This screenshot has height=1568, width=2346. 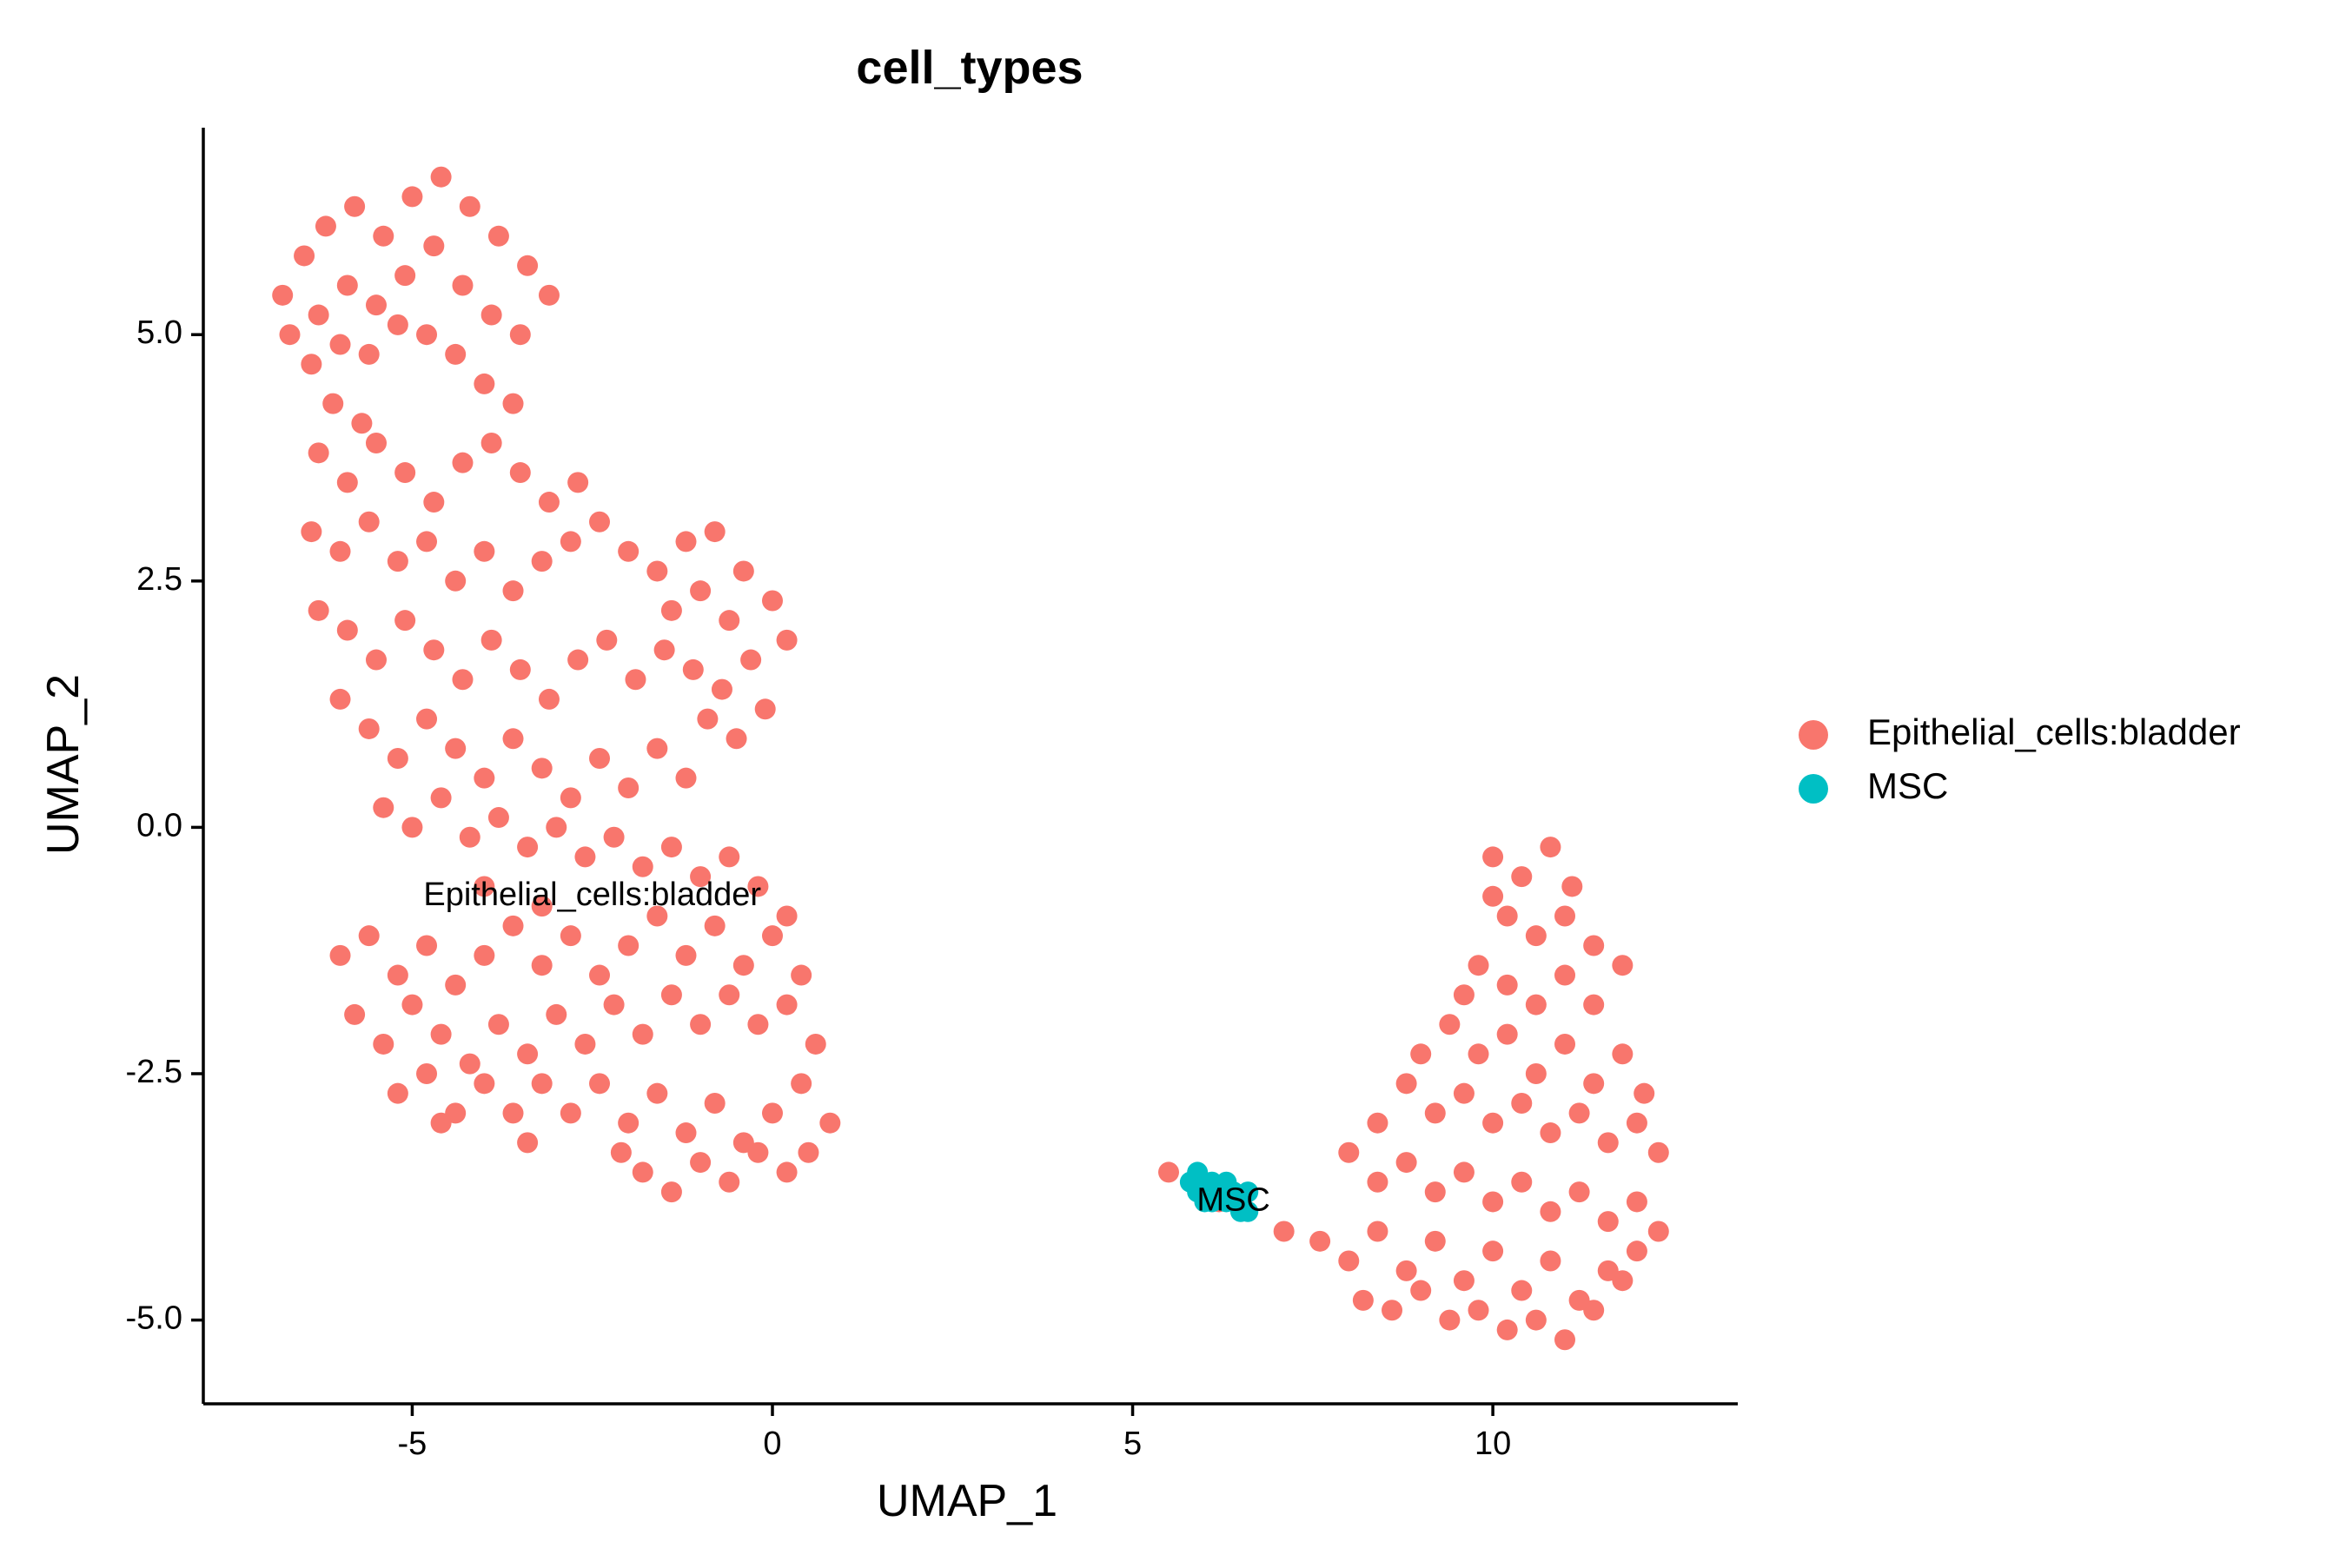 I want to click on y-tick-label: 0.0, so click(x=159, y=825).